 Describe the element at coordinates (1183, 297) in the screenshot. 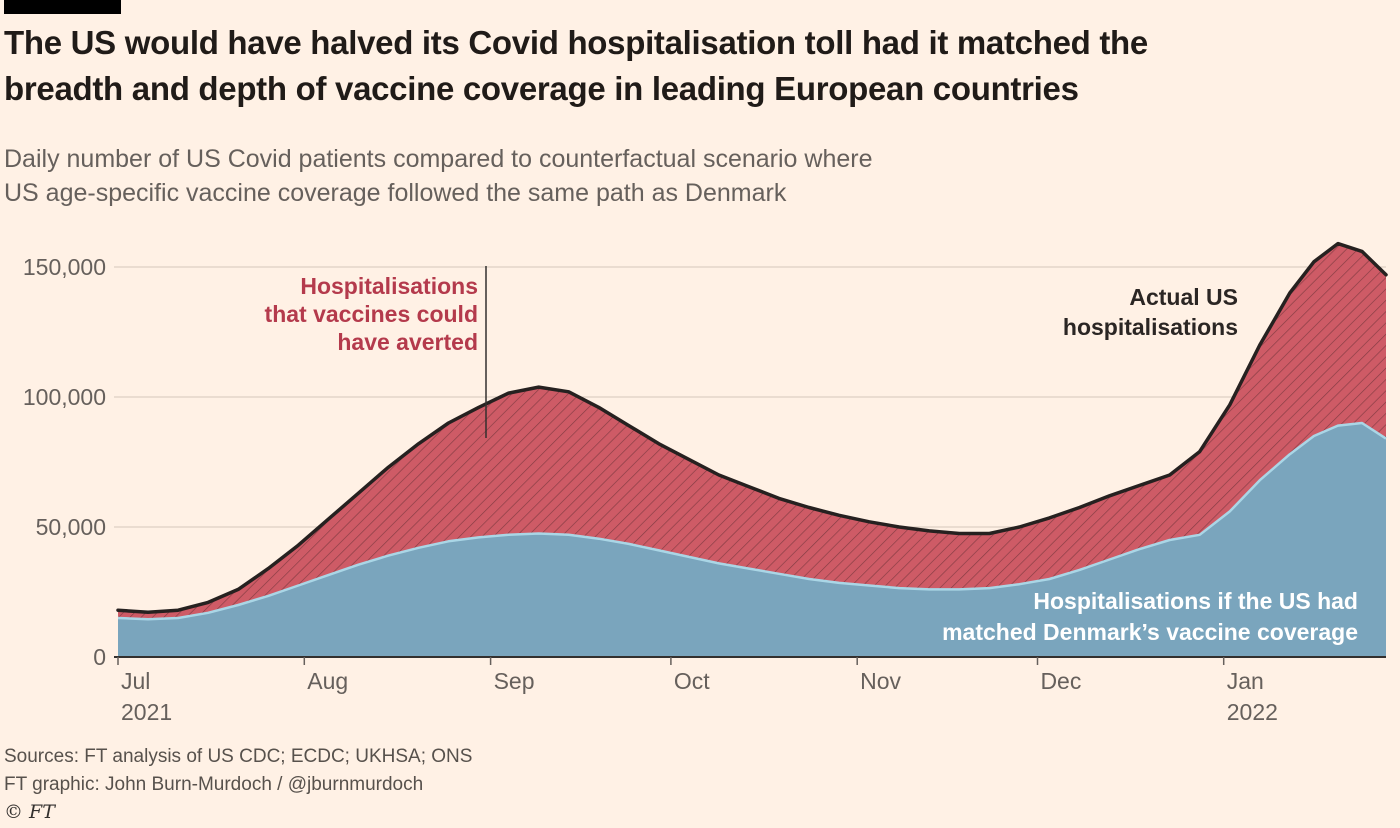

I see `annotation-actual-line-1: Actual US` at that location.